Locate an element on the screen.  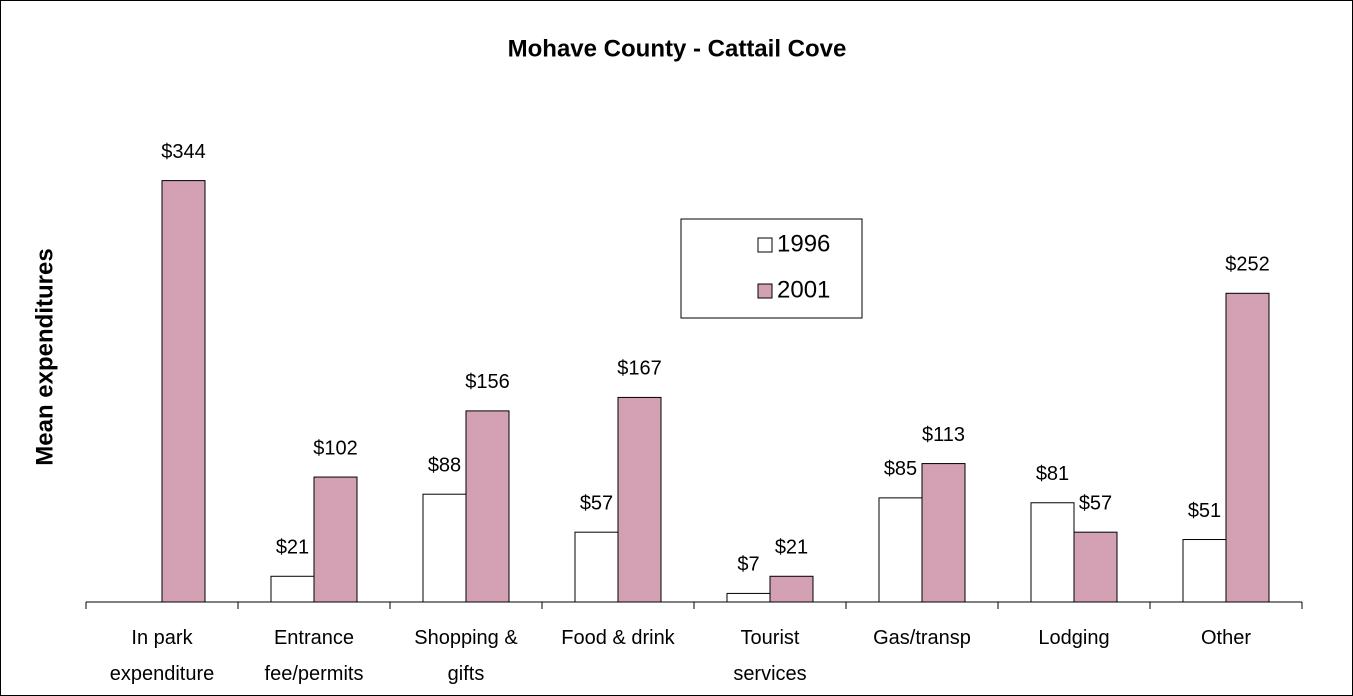
value-label: $7 is located at coordinates (748, 565).